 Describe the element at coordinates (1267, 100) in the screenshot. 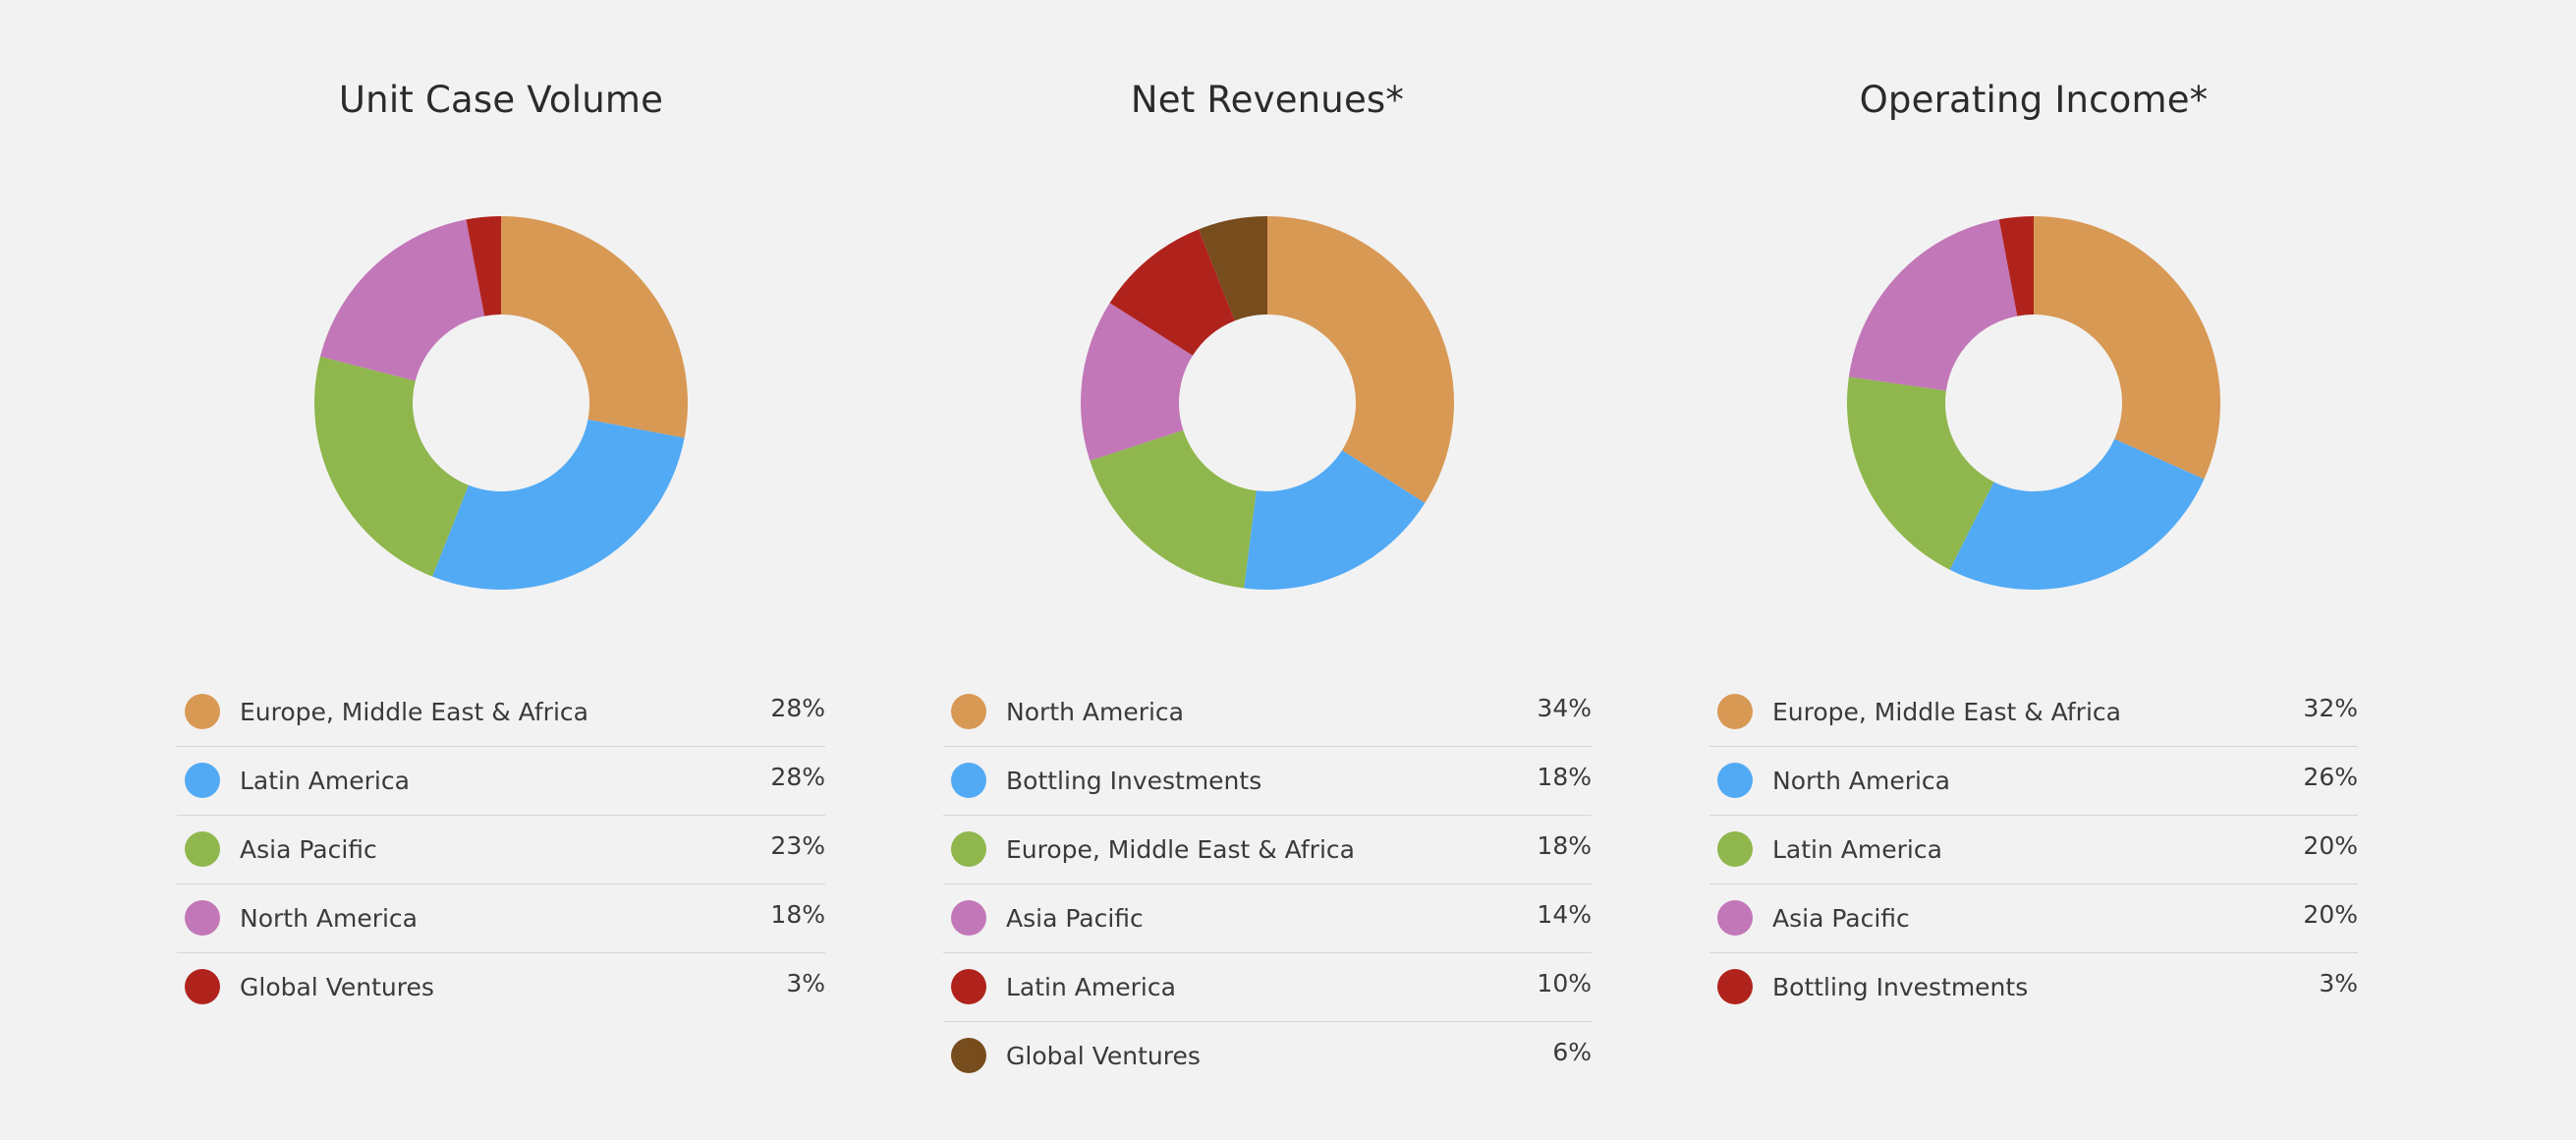

I see `chart-title: Net Revenues*` at that location.